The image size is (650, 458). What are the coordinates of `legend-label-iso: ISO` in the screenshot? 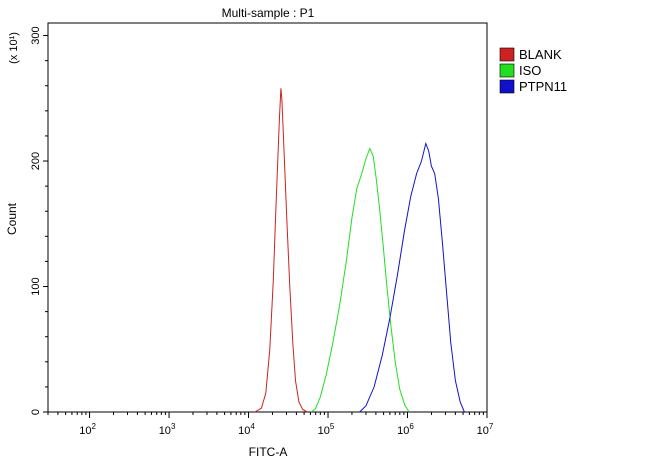 It's located at (530, 70).